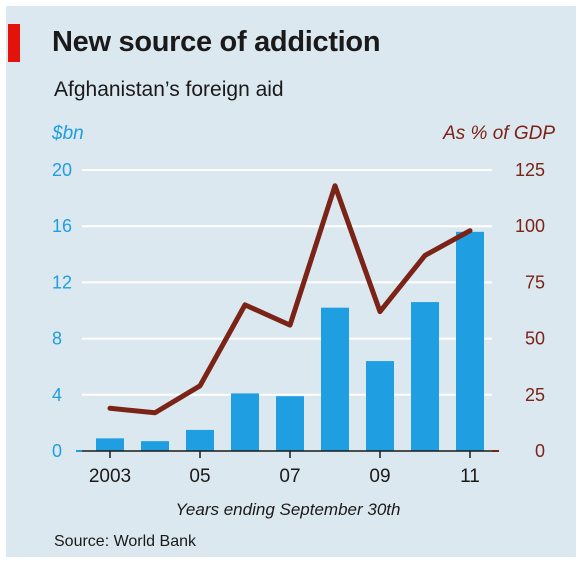  Describe the element at coordinates (498, 133) in the screenshot. I see `y-right-axis-label: As % of GDP` at that location.